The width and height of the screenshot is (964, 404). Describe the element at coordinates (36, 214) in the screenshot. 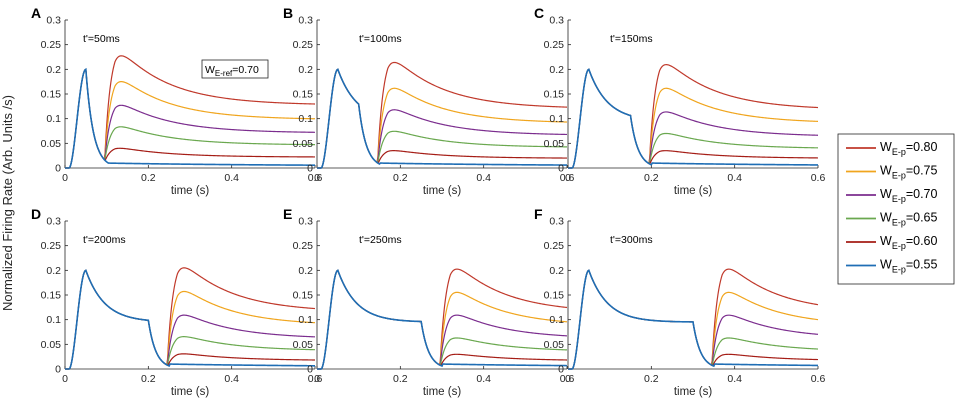

I see `panel-letter: D` at that location.